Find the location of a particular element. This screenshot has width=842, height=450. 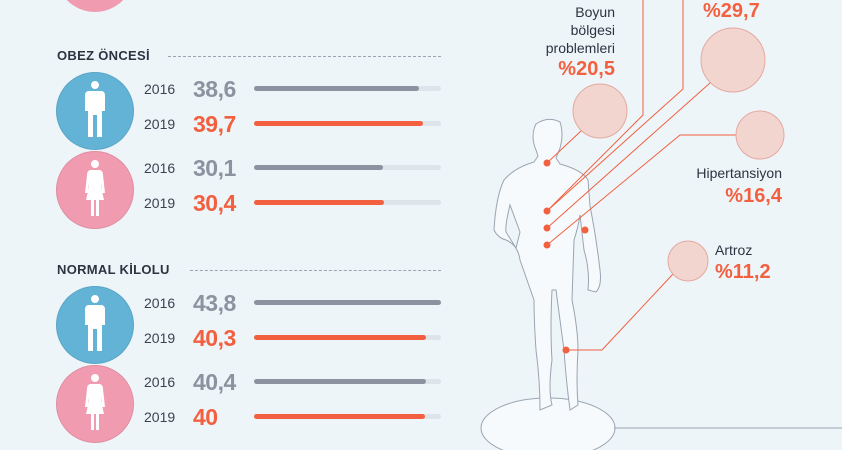

hypertension-circle is located at coordinates (760, 135).